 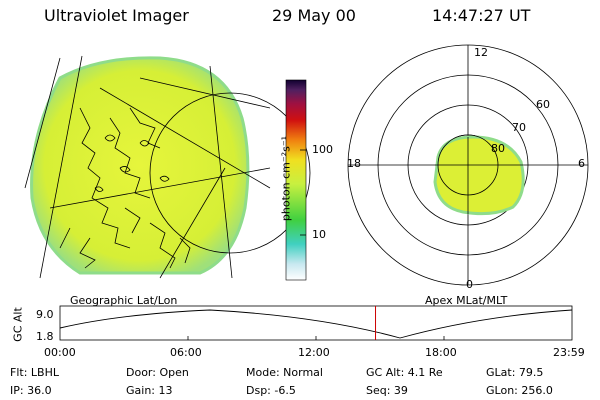 What do you see at coordinates (569, 352) in the screenshot?
I see `timeline-xtick-2359: 23:59` at bounding box center [569, 352].